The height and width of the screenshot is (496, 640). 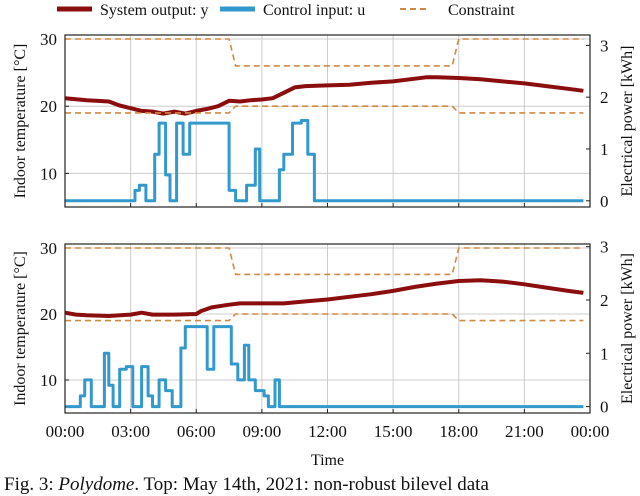 What do you see at coordinates (458, 431) in the screenshot?
I see `xtick-label: 18:00` at bounding box center [458, 431].